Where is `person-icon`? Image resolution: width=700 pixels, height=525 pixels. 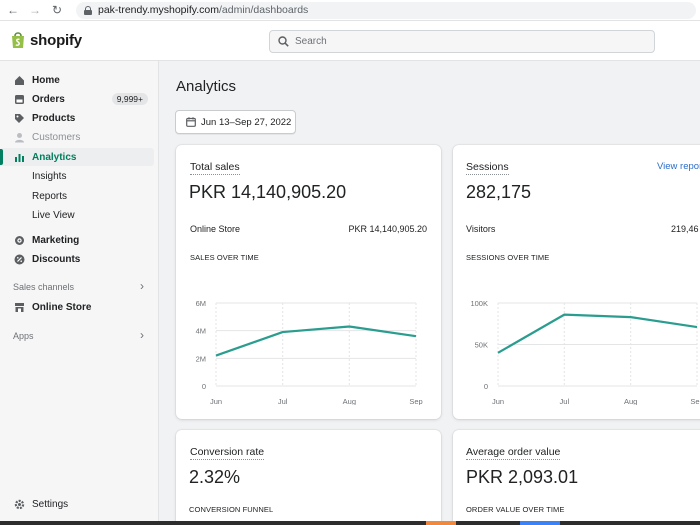 person-icon is located at coordinates (19, 137).